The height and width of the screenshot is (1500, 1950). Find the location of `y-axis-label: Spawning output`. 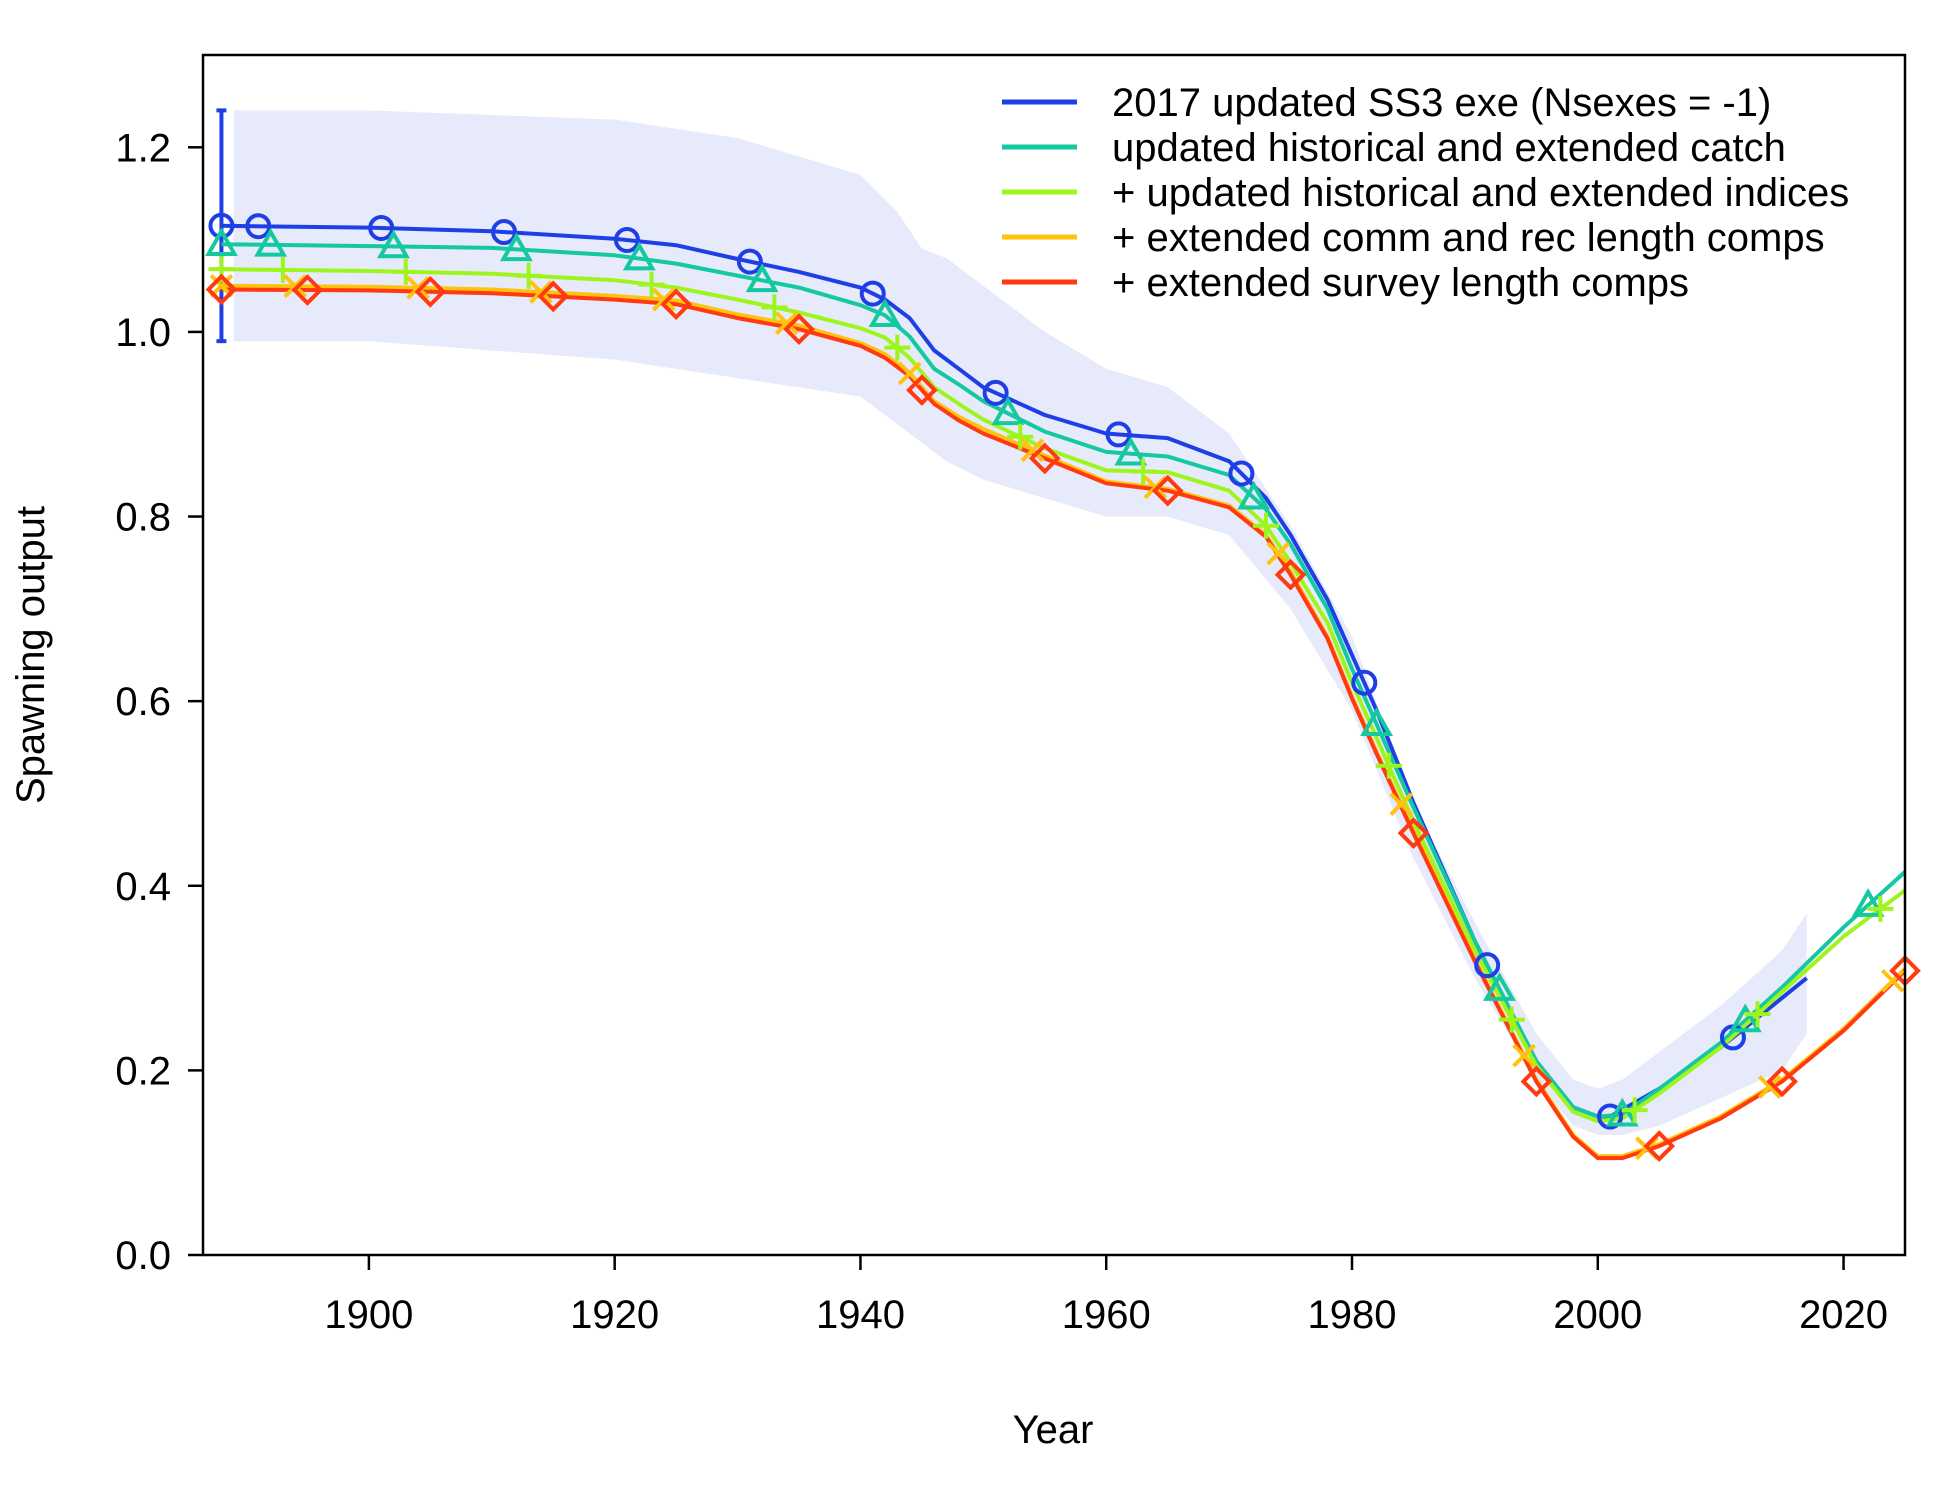

y-axis-label: Spawning output is located at coordinates (31, 655).